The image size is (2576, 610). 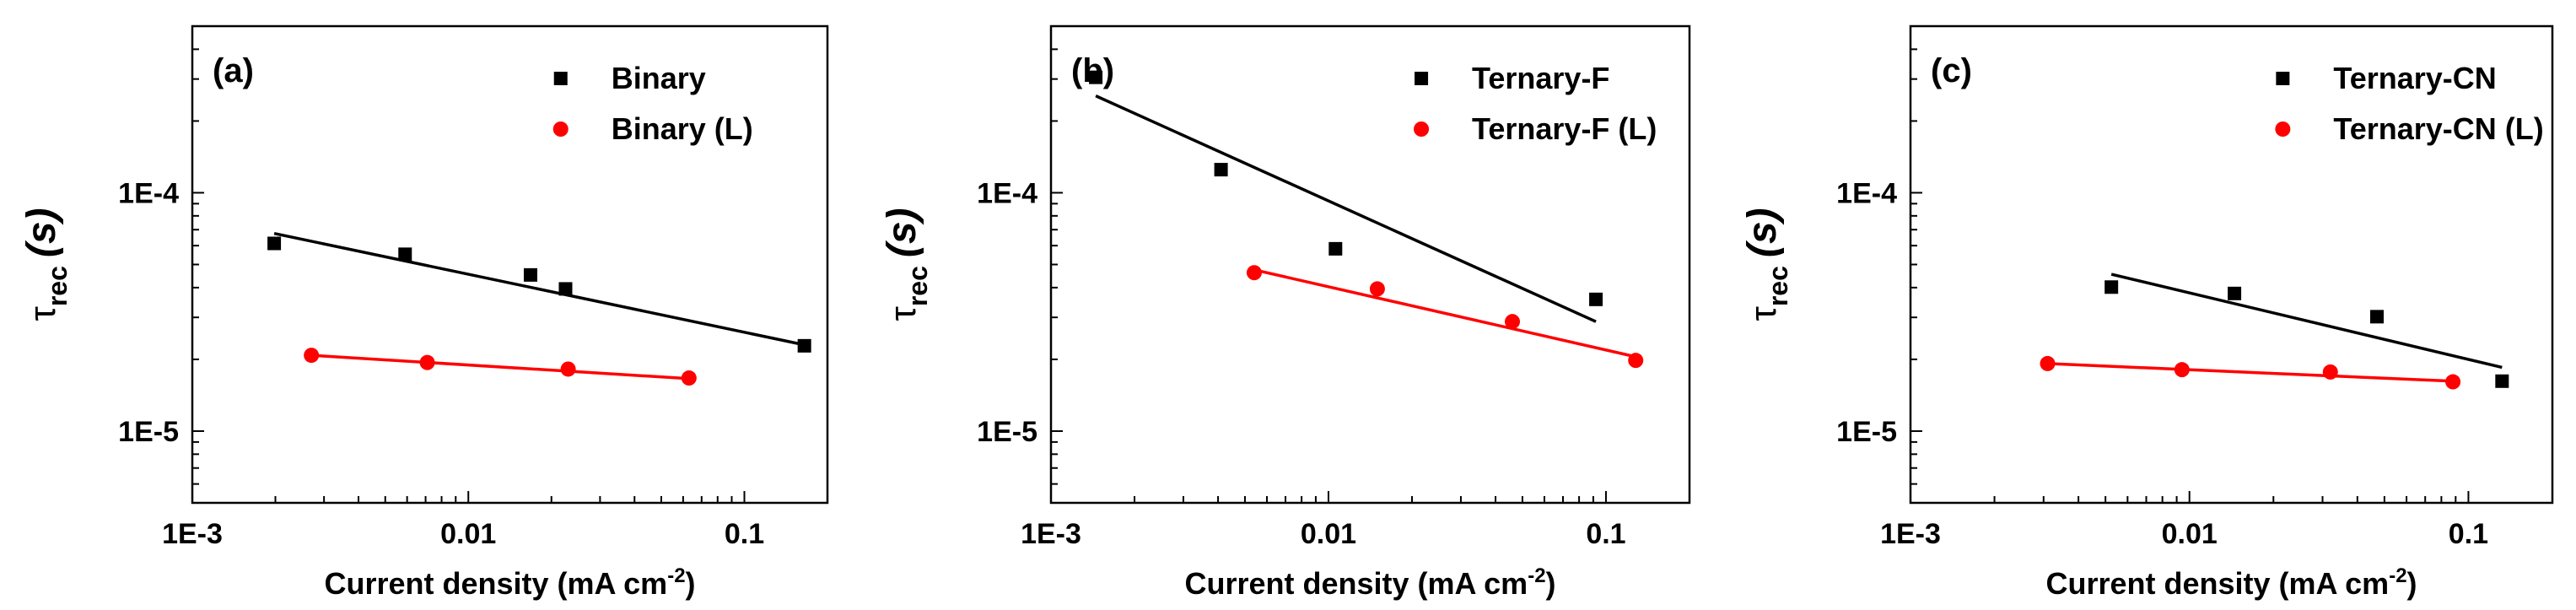 What do you see at coordinates (1951, 70) in the screenshot?
I see `panel-label: (c)` at bounding box center [1951, 70].